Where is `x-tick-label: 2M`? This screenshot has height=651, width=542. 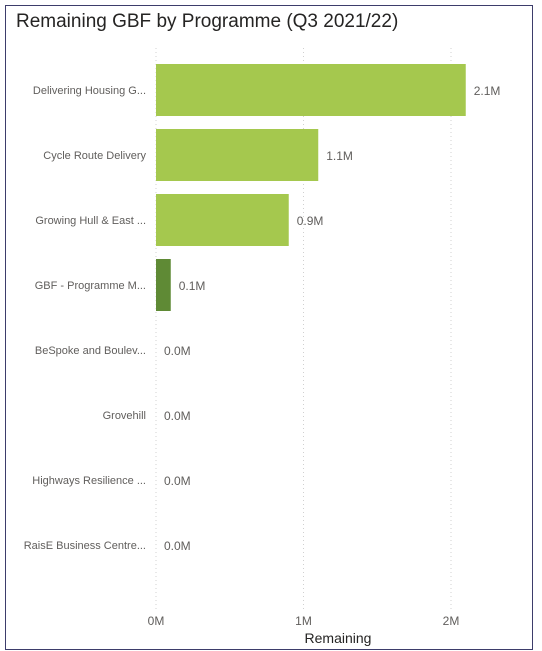 x-tick-label: 2M is located at coordinates (451, 621).